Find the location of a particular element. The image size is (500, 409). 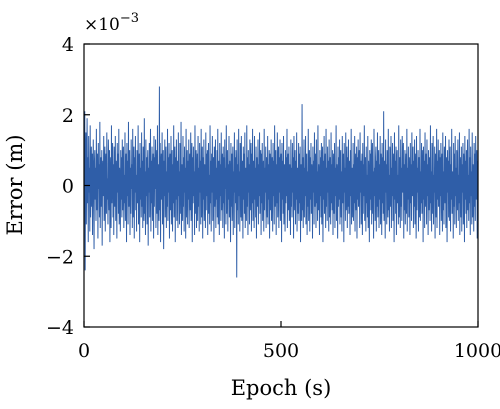

y-tick-label: −2 is located at coordinates (60, 257).